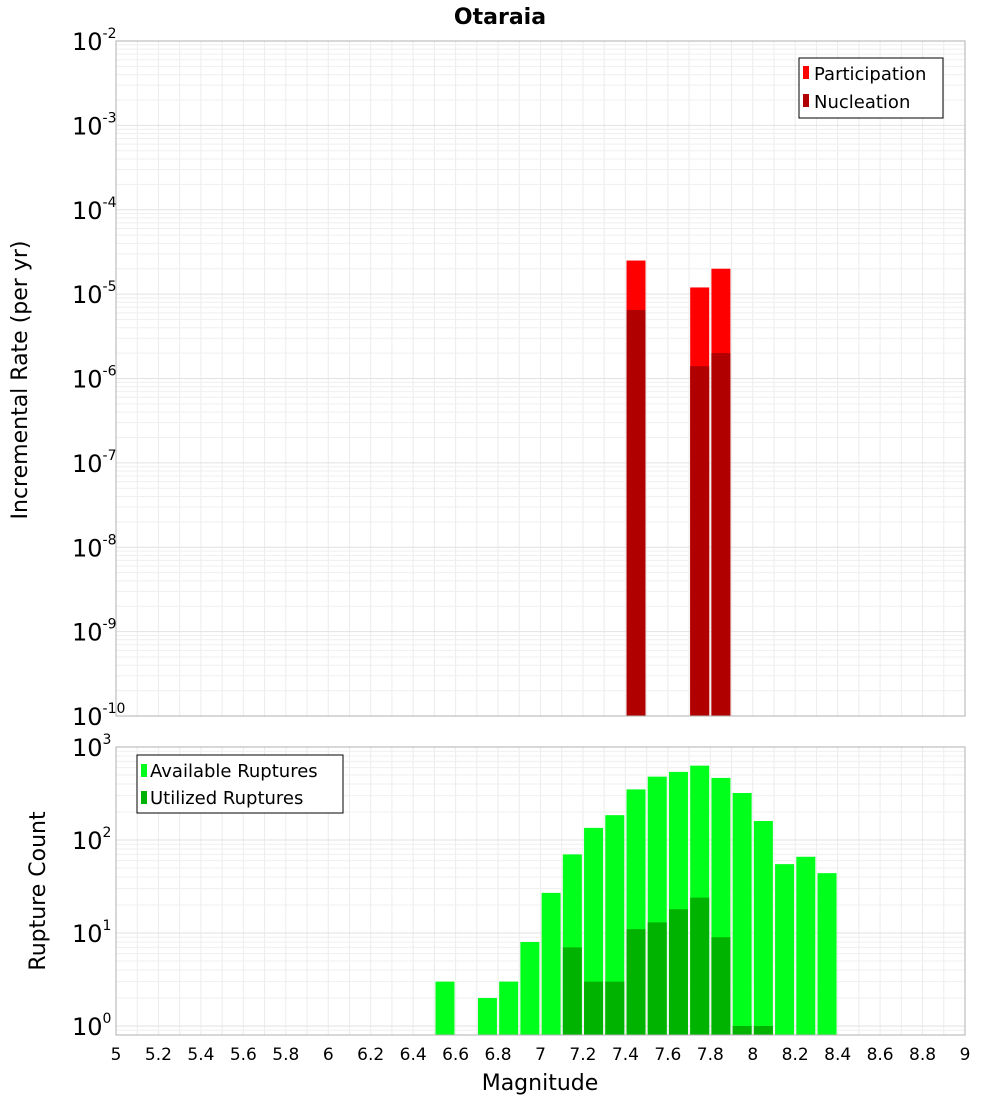 The width and height of the screenshot is (1000, 1100). I want to click on count-legend-box, so click(240, 784).